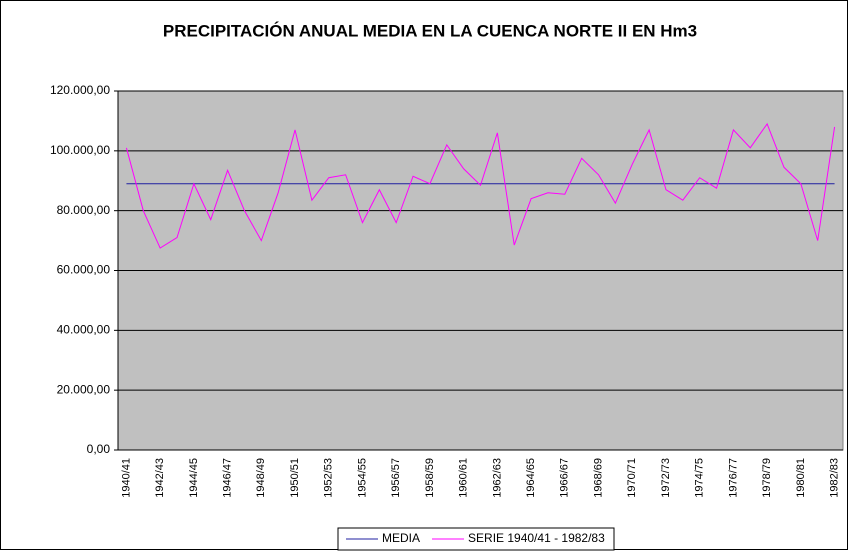 The image size is (849, 551). Describe the element at coordinates (396, 478) in the screenshot. I see `x-tick-label: 1956/57` at that location.